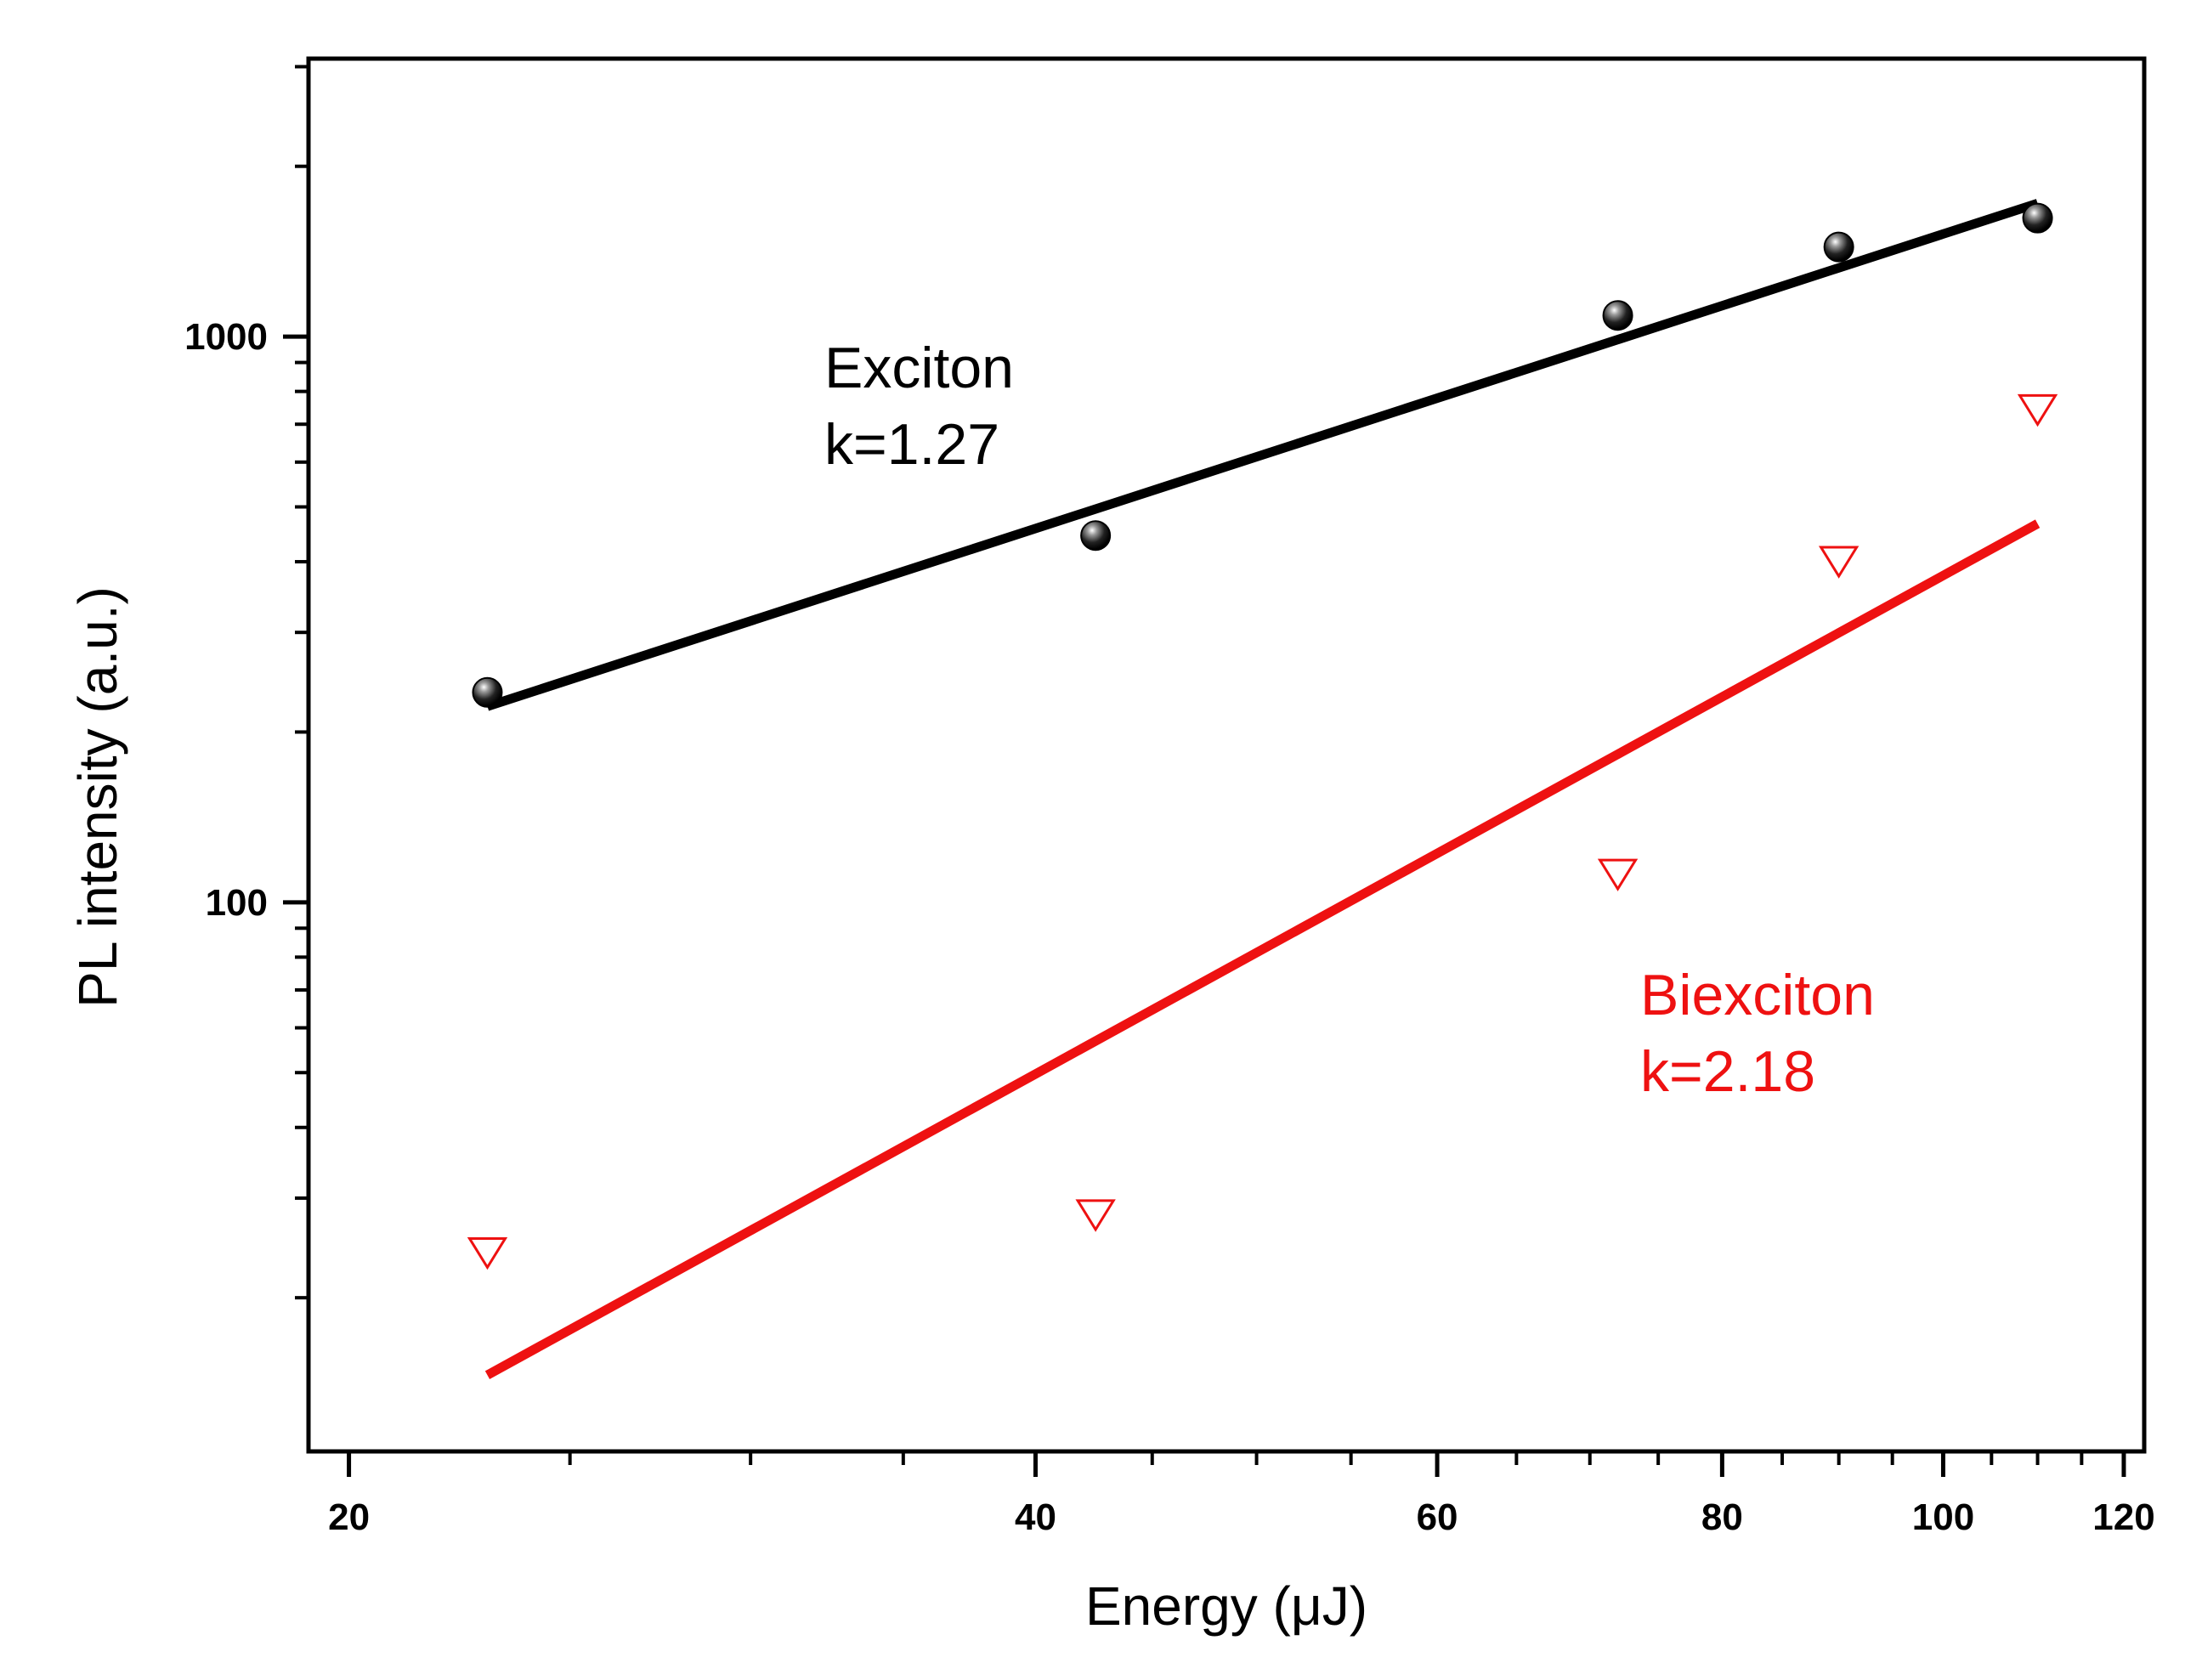 The image size is (2185, 1680). I want to click on x-tick-label: 80, so click(1722, 1517).